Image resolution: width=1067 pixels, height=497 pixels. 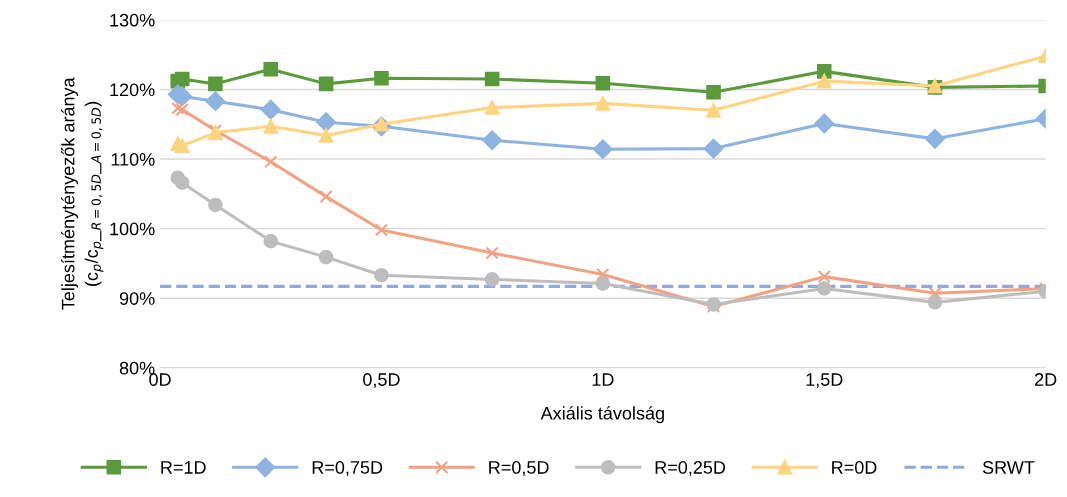 I want to click on x-axis-title: Axiális távolság, so click(x=602, y=415).